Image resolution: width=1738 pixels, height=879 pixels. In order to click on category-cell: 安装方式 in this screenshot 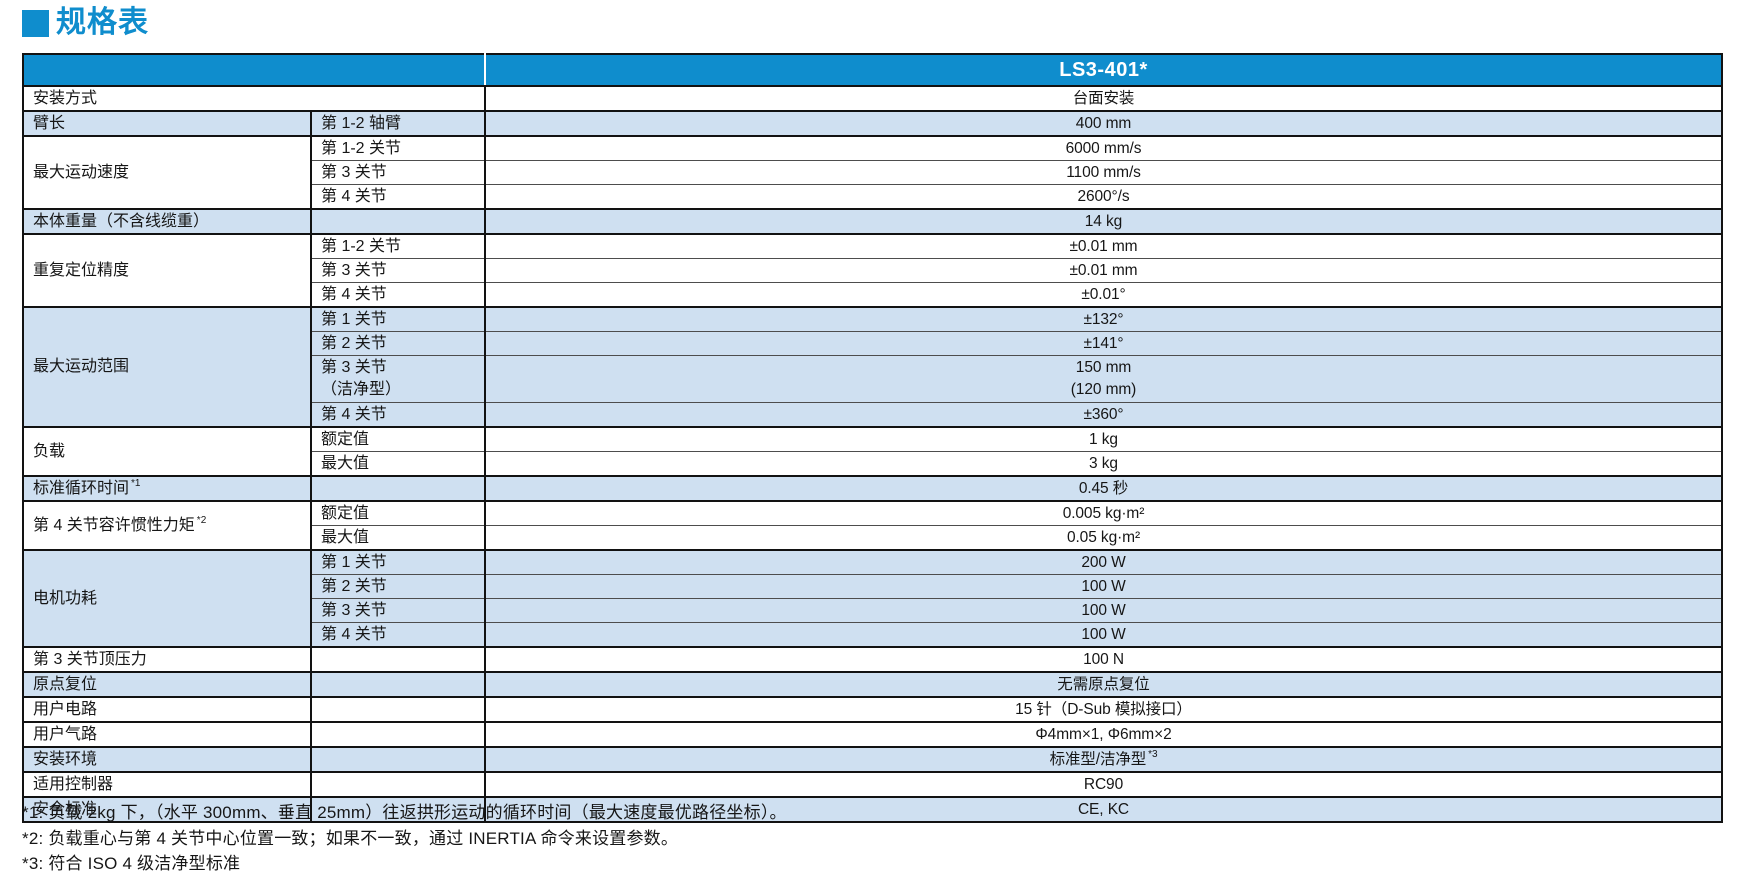, I will do `click(254, 98)`.